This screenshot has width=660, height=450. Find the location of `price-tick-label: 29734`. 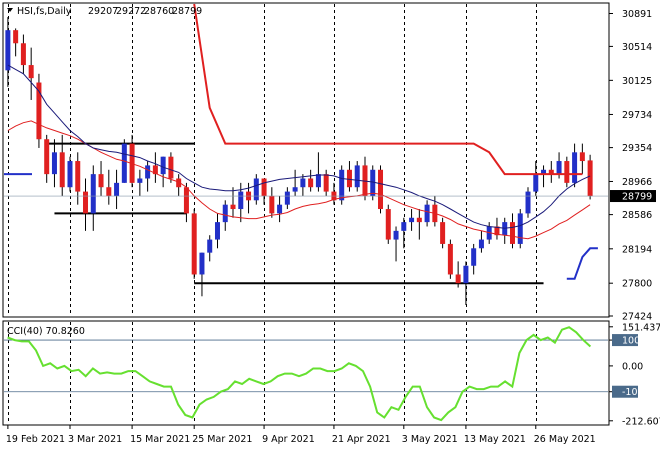

price-tick-label: 29734 is located at coordinates (637, 115).